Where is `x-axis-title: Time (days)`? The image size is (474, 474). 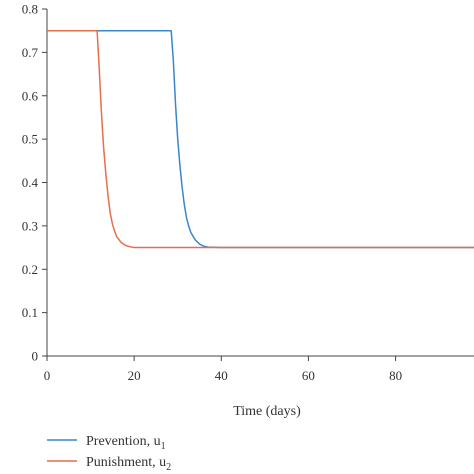 x-axis-title: Time (days) is located at coordinates (267, 411).